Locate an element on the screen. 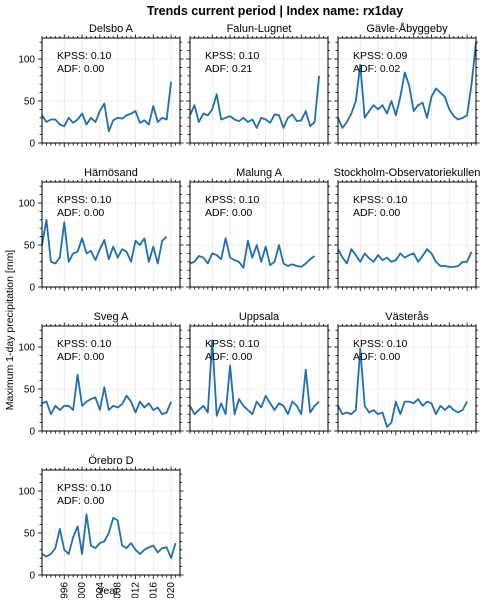 The height and width of the screenshot is (603, 500). kpss-annotation: KPSS: 0.09 is located at coordinates (380, 56).